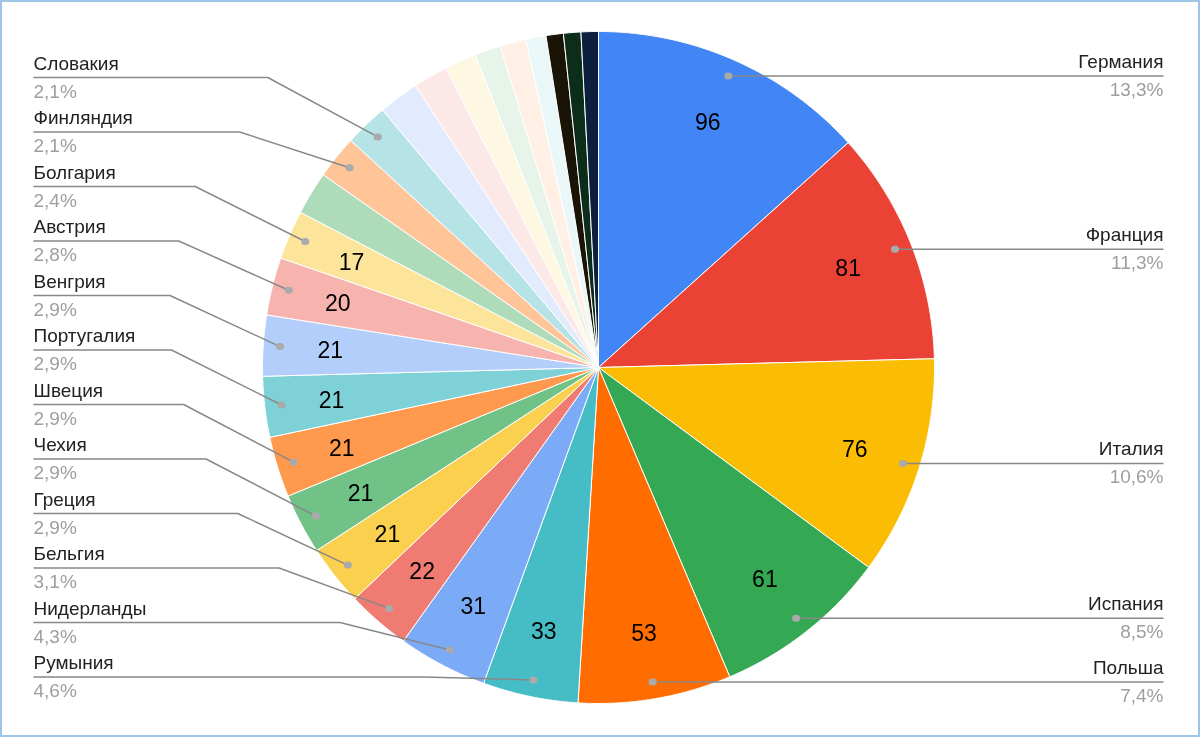  Describe the element at coordinates (422, 570) in the screenshot. I see `data-label: 22` at that location.